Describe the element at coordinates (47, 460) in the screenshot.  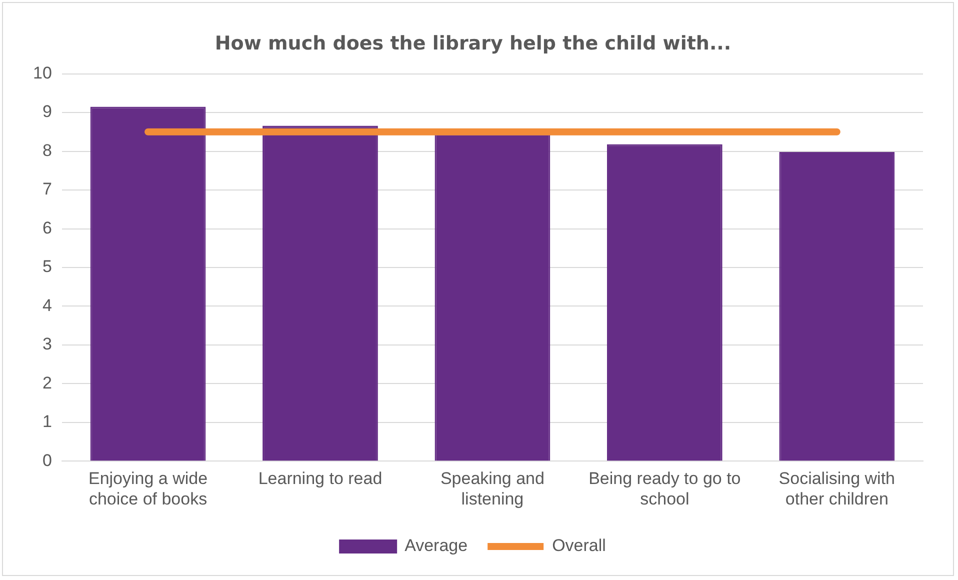
I see `y-tick-label: 0` at that location.